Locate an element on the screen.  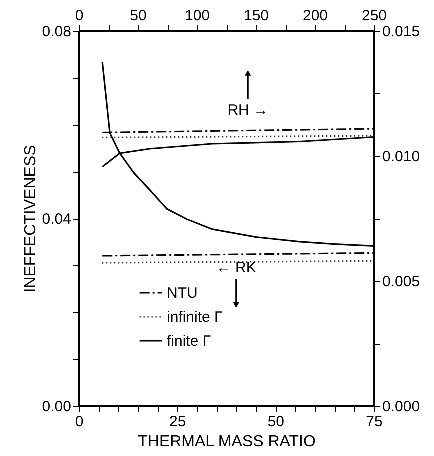
y-tick-label: 0.00 is located at coordinates (57, 407).